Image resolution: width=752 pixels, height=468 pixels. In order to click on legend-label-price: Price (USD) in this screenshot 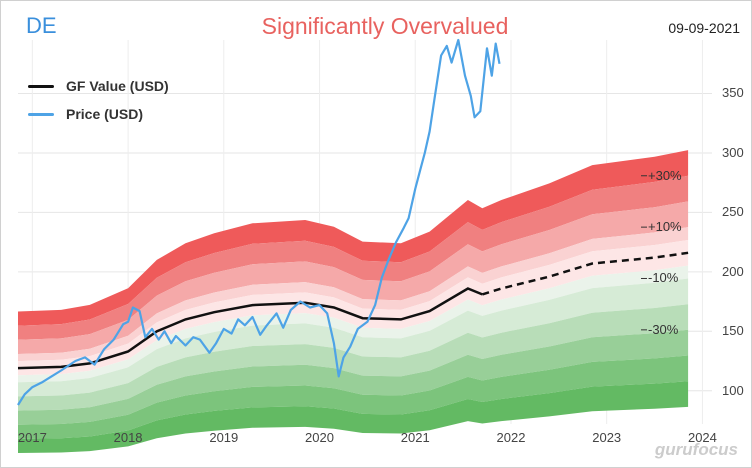, I will do `click(105, 114)`.